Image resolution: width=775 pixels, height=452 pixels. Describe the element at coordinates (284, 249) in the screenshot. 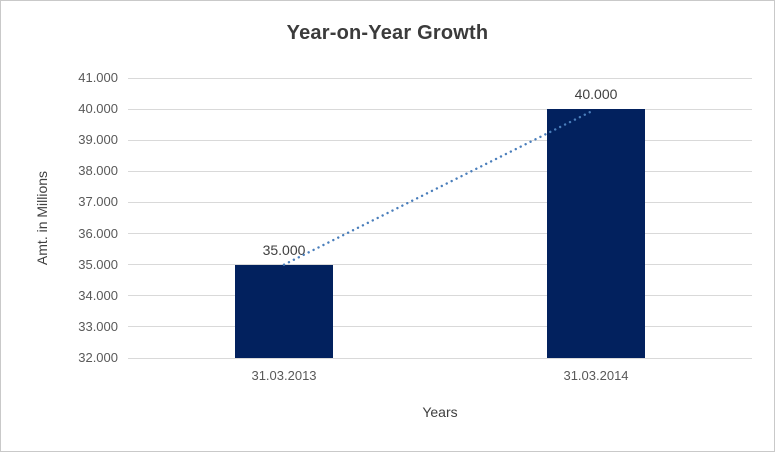

I see `bar-data-label: 35.000` at that location.